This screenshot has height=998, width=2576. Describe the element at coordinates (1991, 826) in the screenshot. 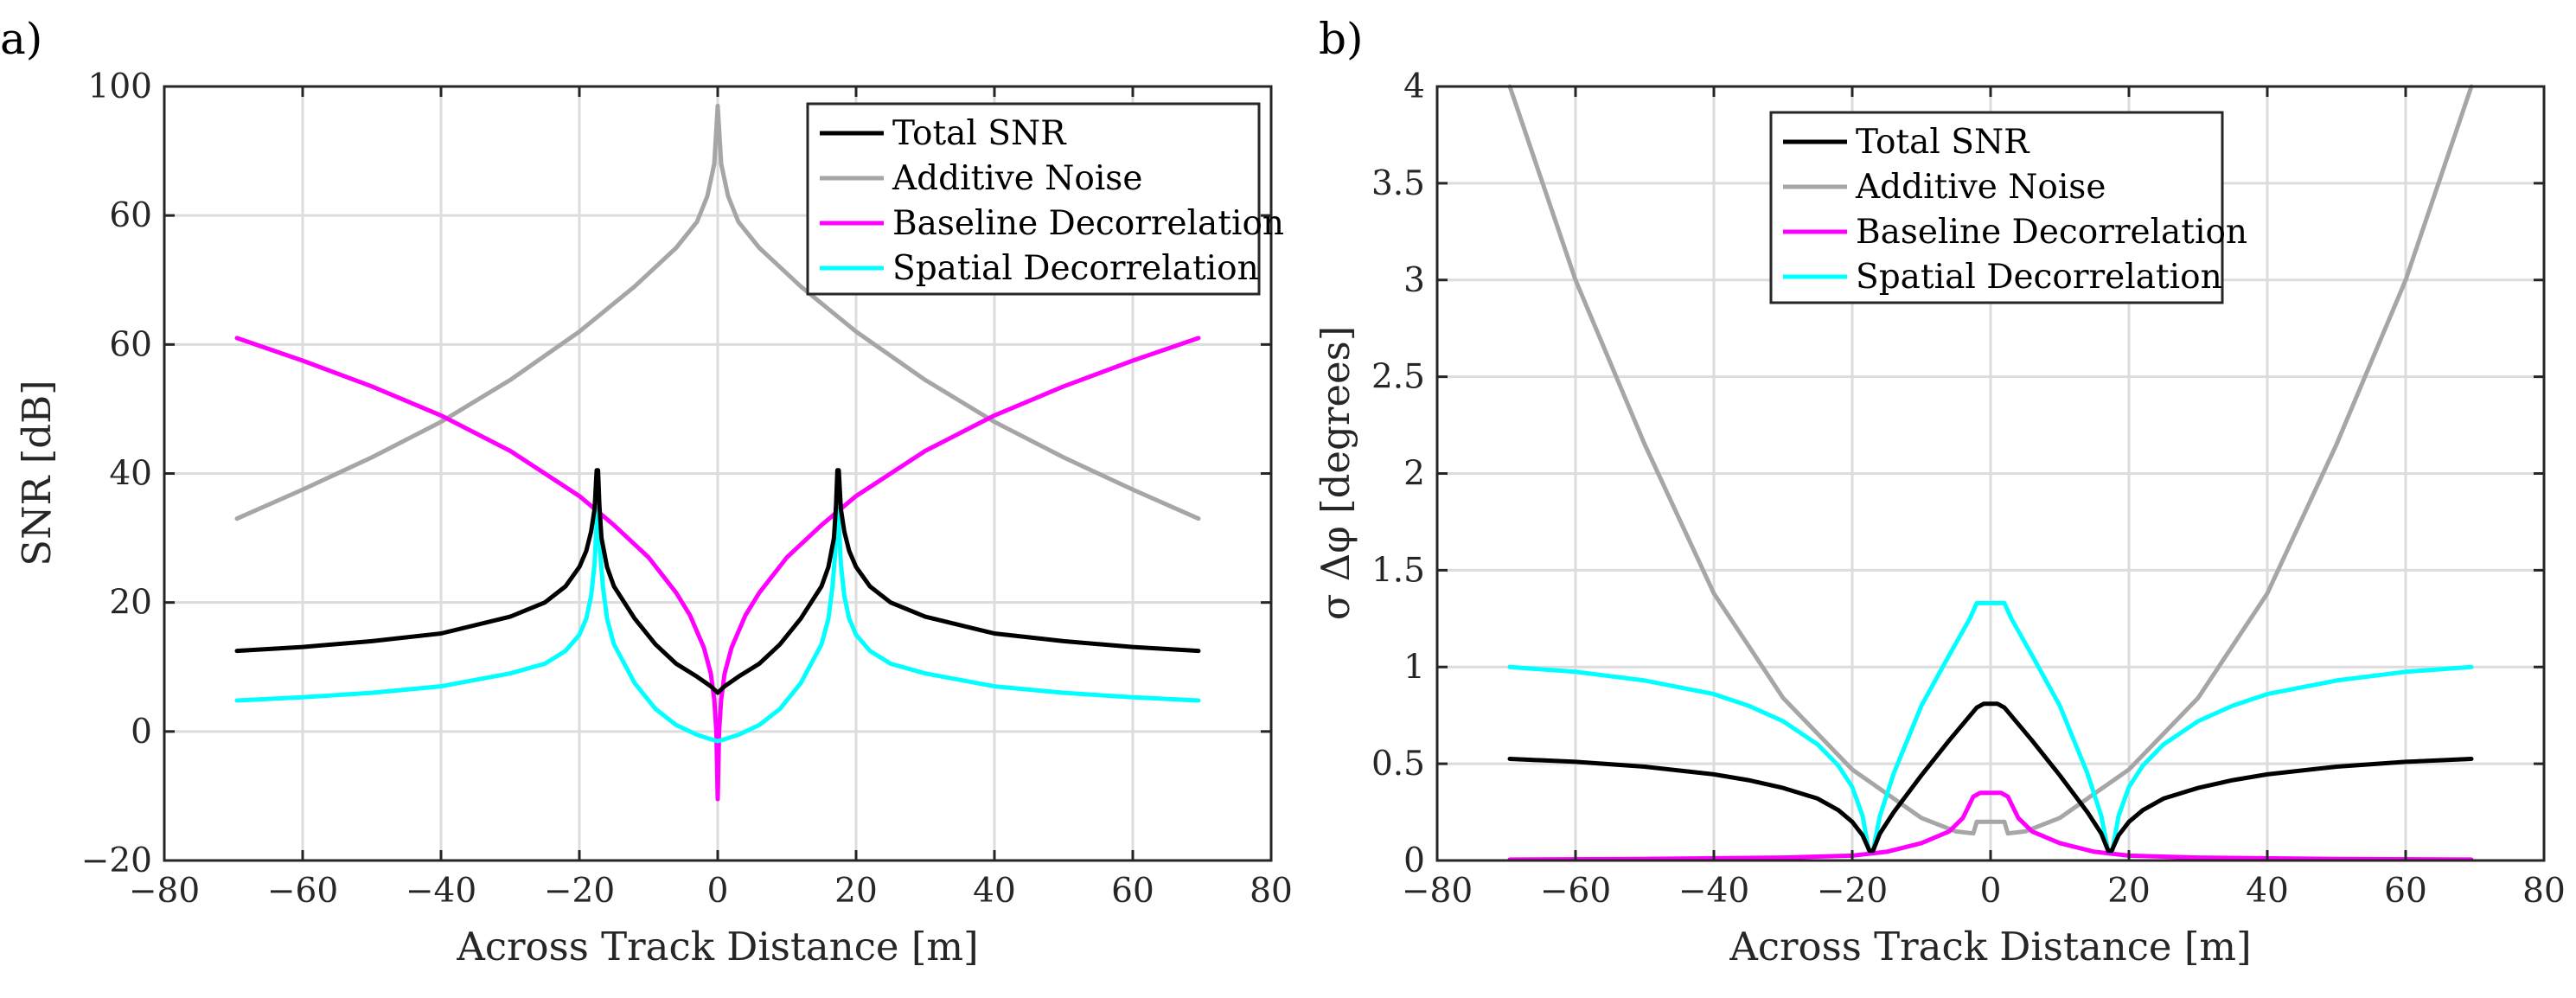

I see `panel-b-series-baseline-decorrelation` at that location.